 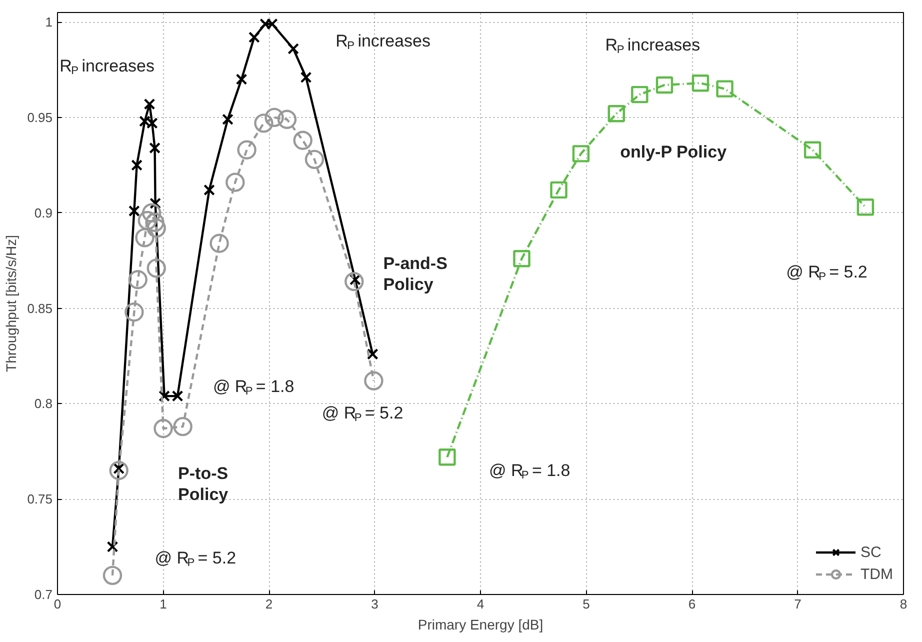 I want to click on y-axis-title: Throughput [bits/s/Hz], so click(x=11, y=303).